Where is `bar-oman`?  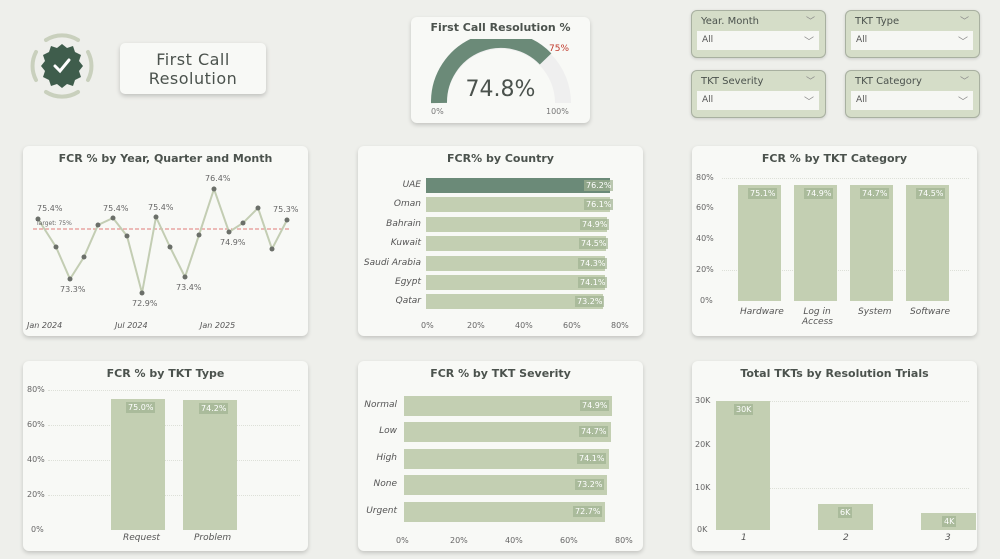 bar-oman is located at coordinates (518, 204).